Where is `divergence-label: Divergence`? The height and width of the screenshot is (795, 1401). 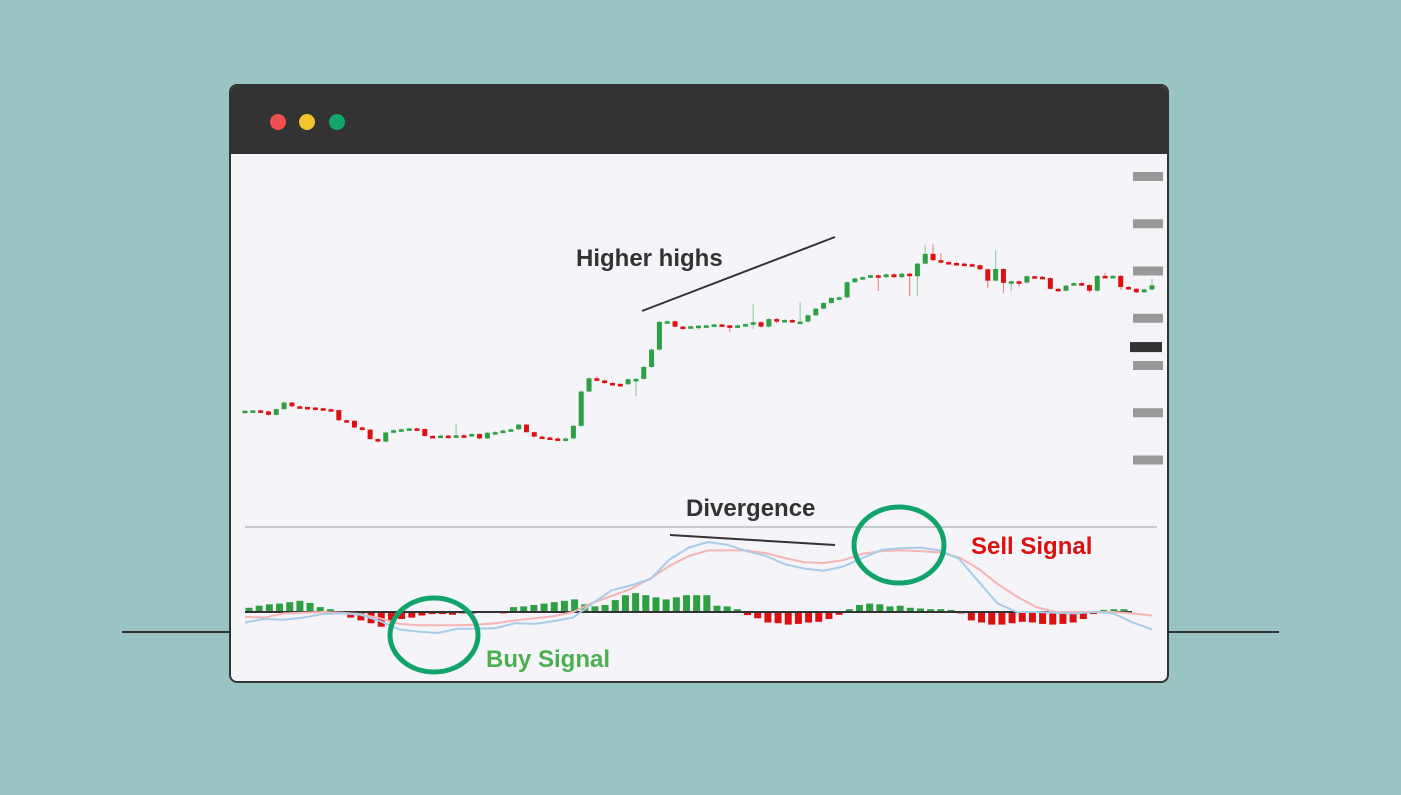 divergence-label: Divergence is located at coordinates (750, 508).